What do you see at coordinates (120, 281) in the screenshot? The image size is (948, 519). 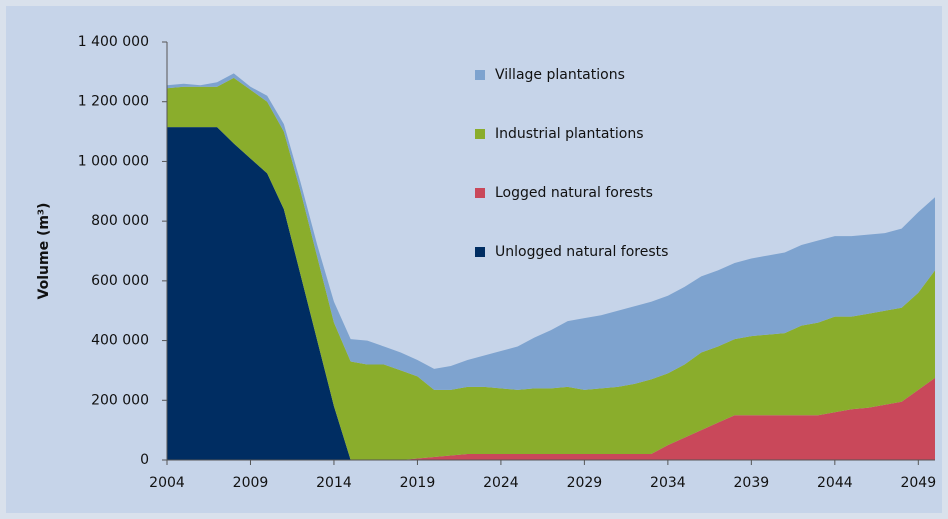 I see `y-tick-label: 600 000` at bounding box center [120, 281].